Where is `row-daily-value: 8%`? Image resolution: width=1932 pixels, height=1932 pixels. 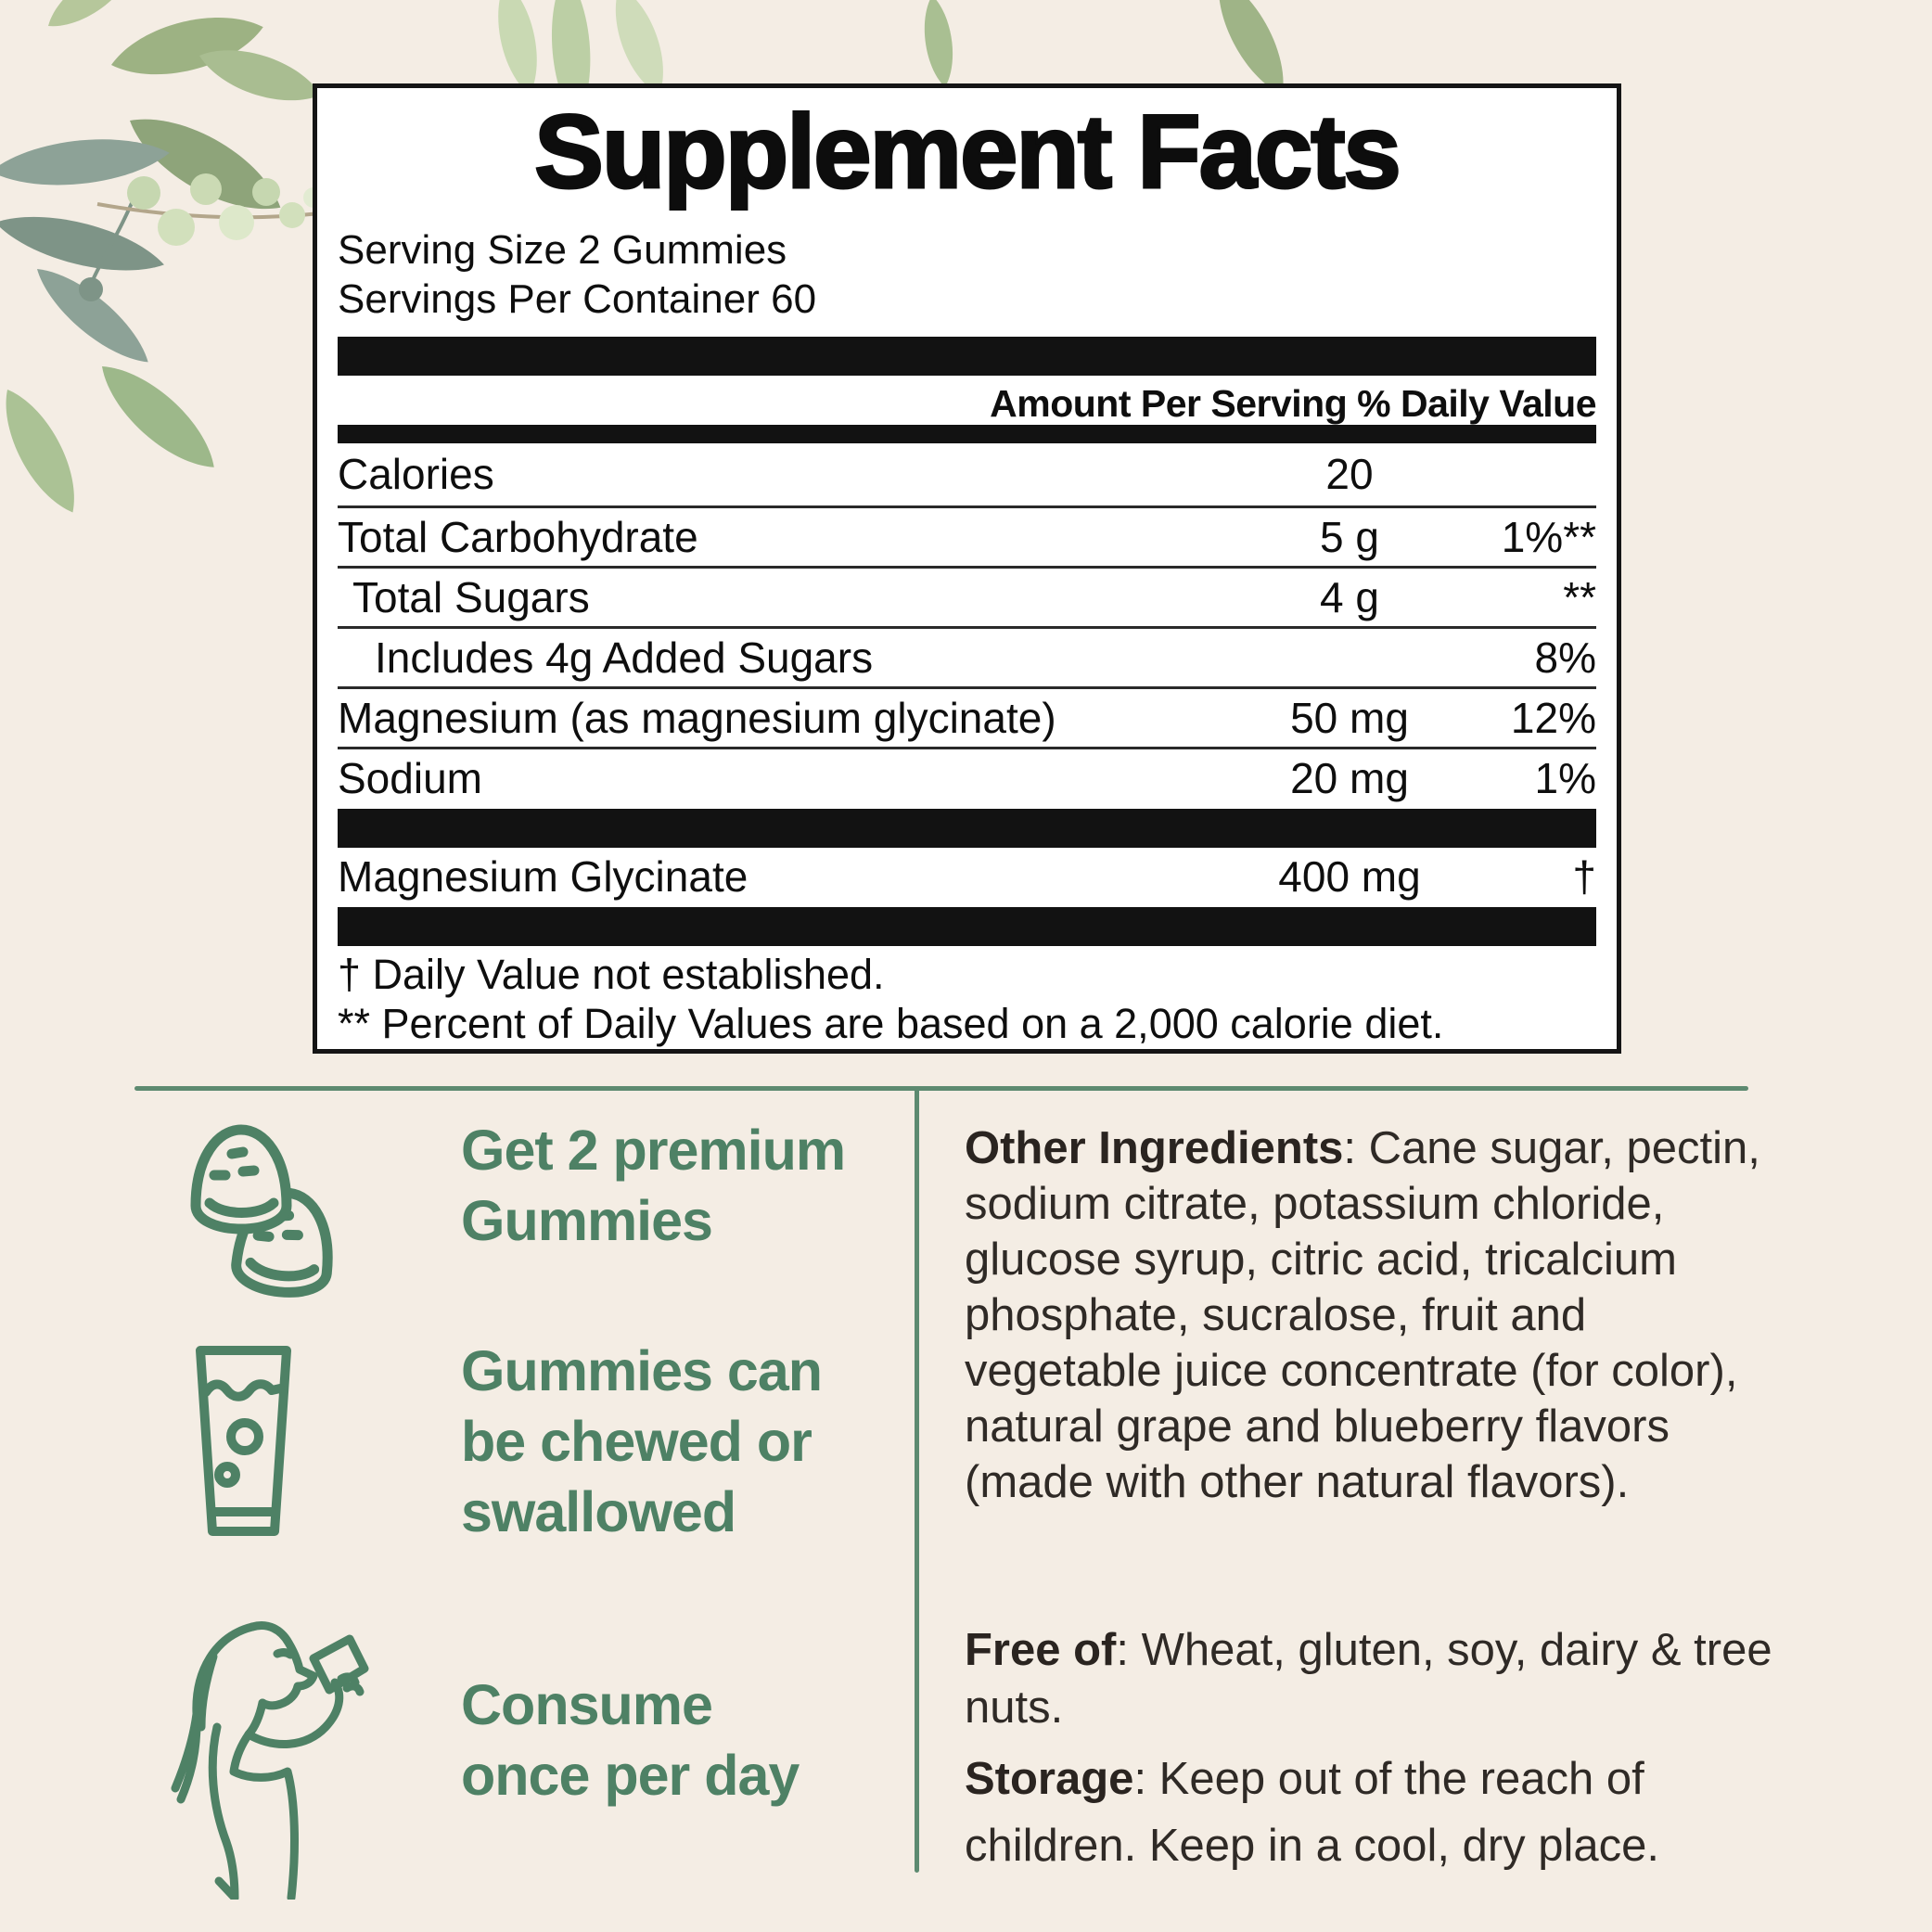 row-daily-value: 8% is located at coordinates (1565, 657).